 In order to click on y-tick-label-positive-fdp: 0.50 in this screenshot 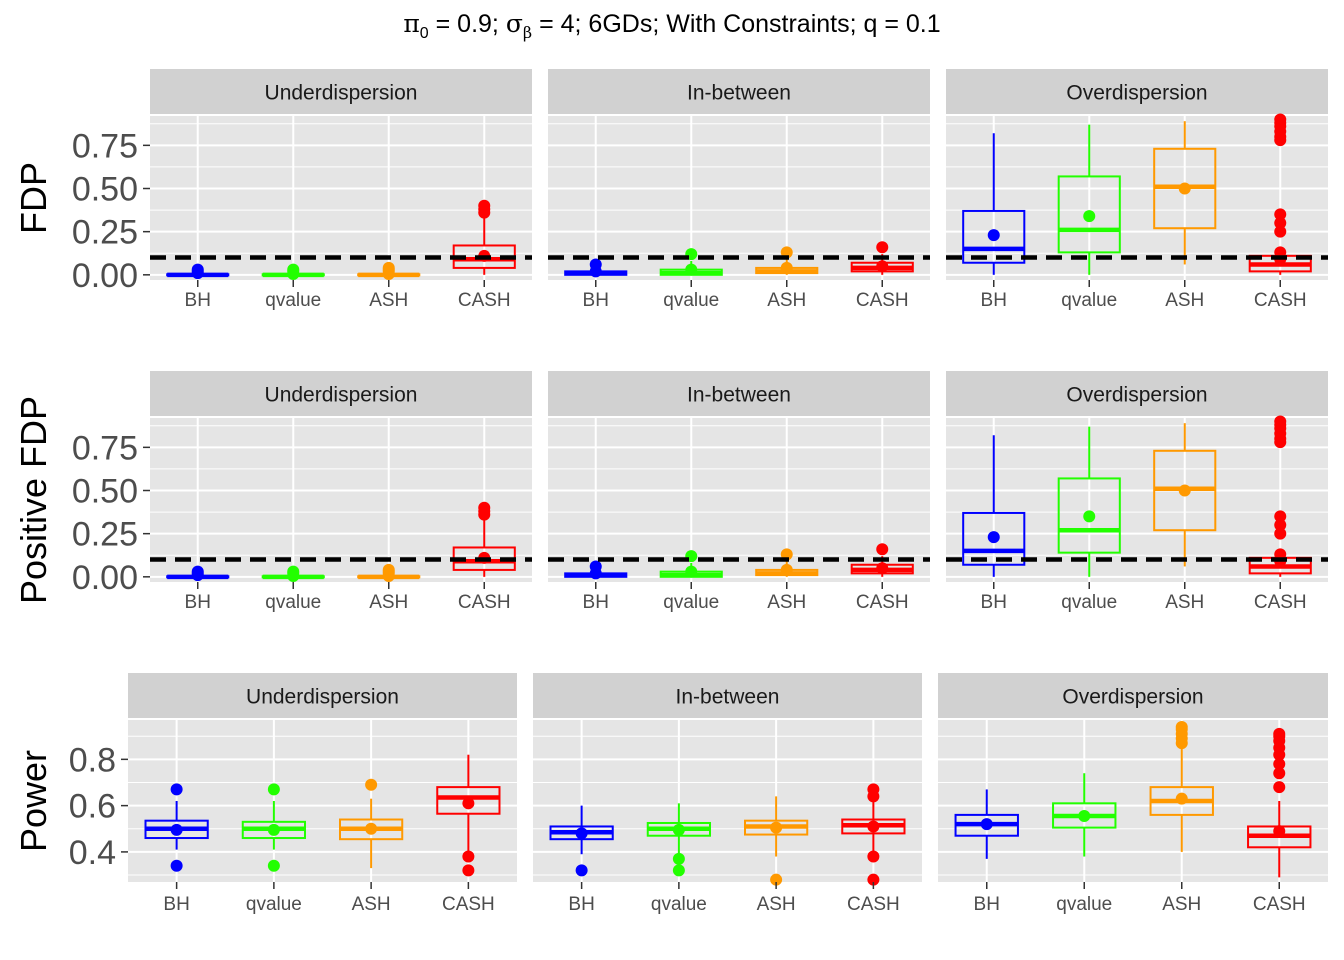, I will do `click(105, 492)`.